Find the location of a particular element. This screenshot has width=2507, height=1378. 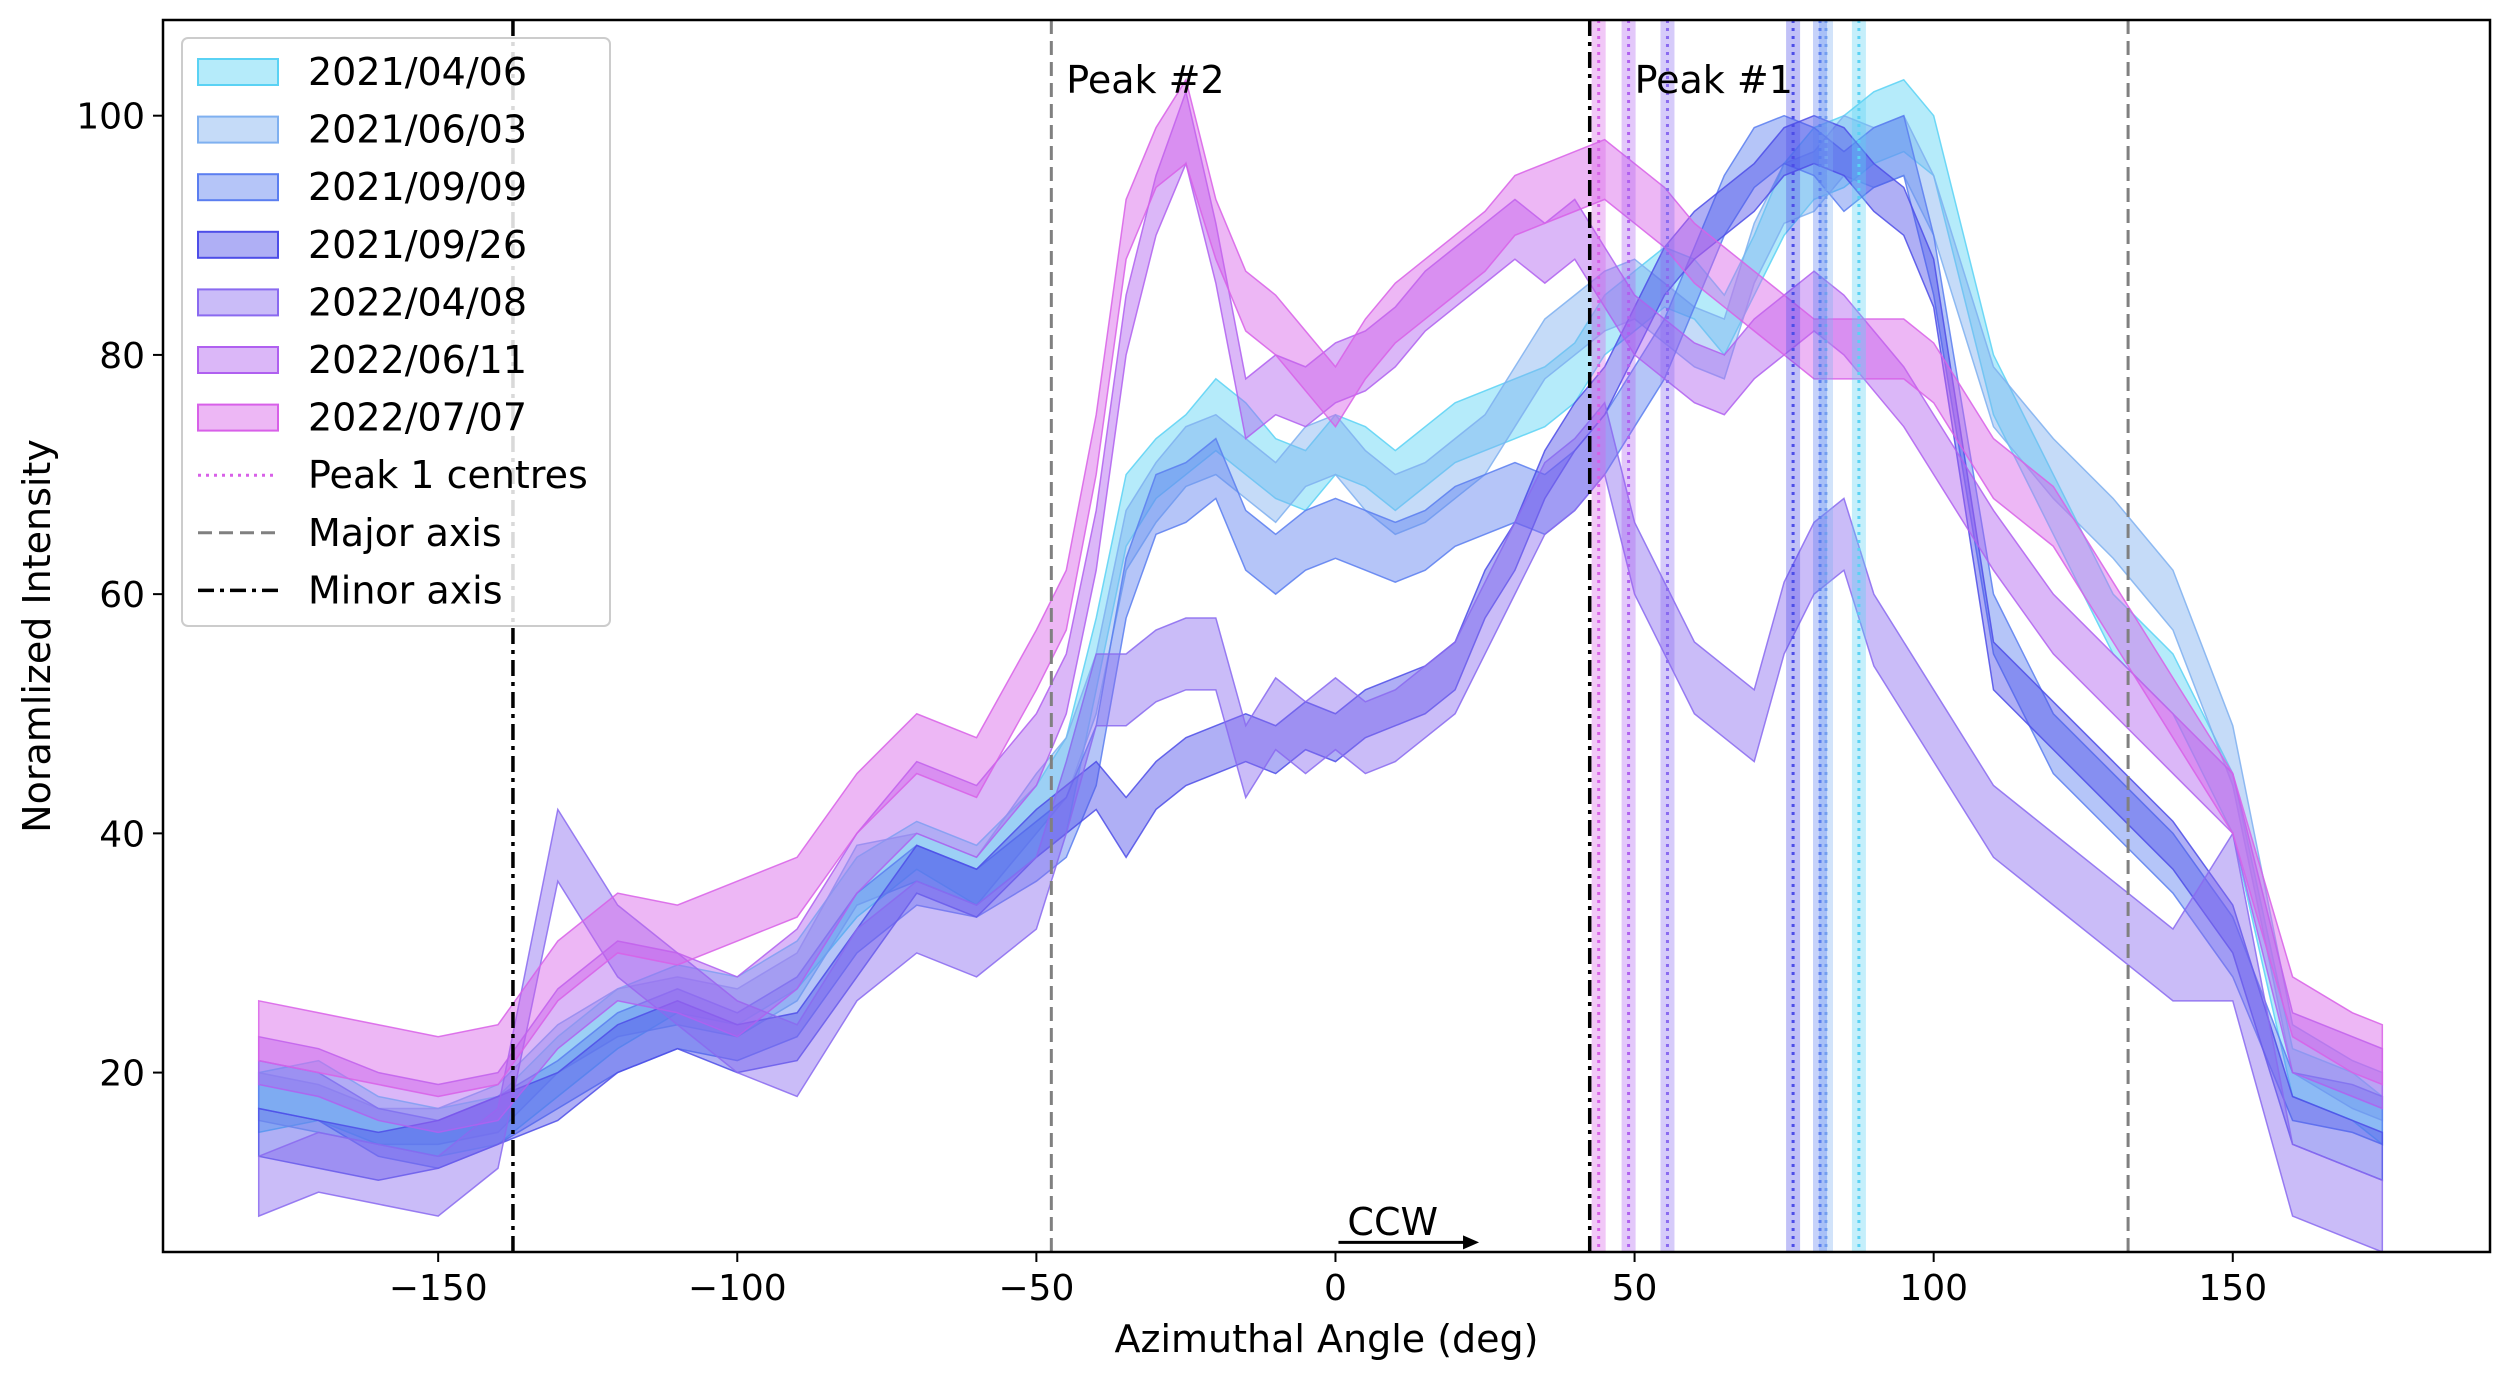

legend-box is located at coordinates (396, 332).